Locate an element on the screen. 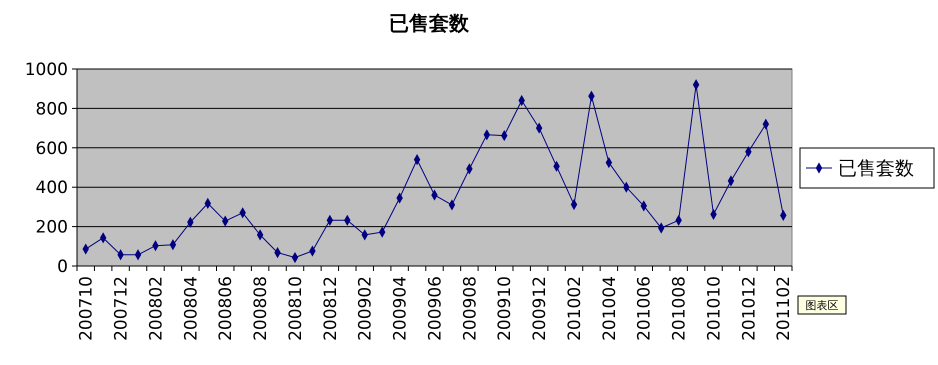  x-tick-label: 200810 is located at coordinates (296, 308).